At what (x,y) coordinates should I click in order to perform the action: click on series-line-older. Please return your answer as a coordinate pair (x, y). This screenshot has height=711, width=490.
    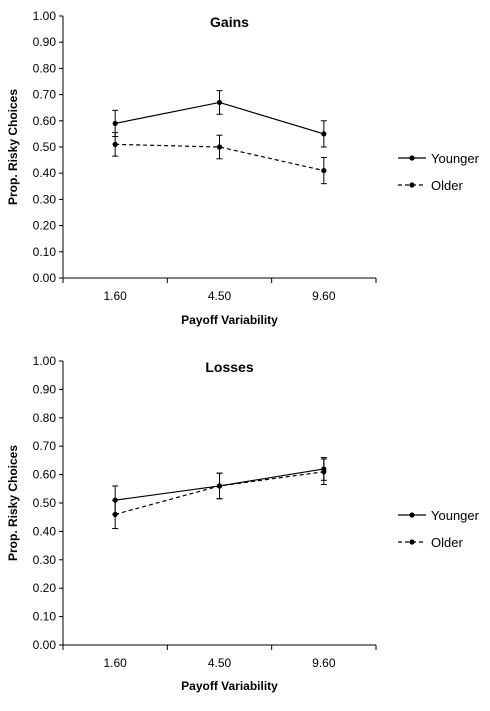
    Looking at the image, I should click on (219, 157).